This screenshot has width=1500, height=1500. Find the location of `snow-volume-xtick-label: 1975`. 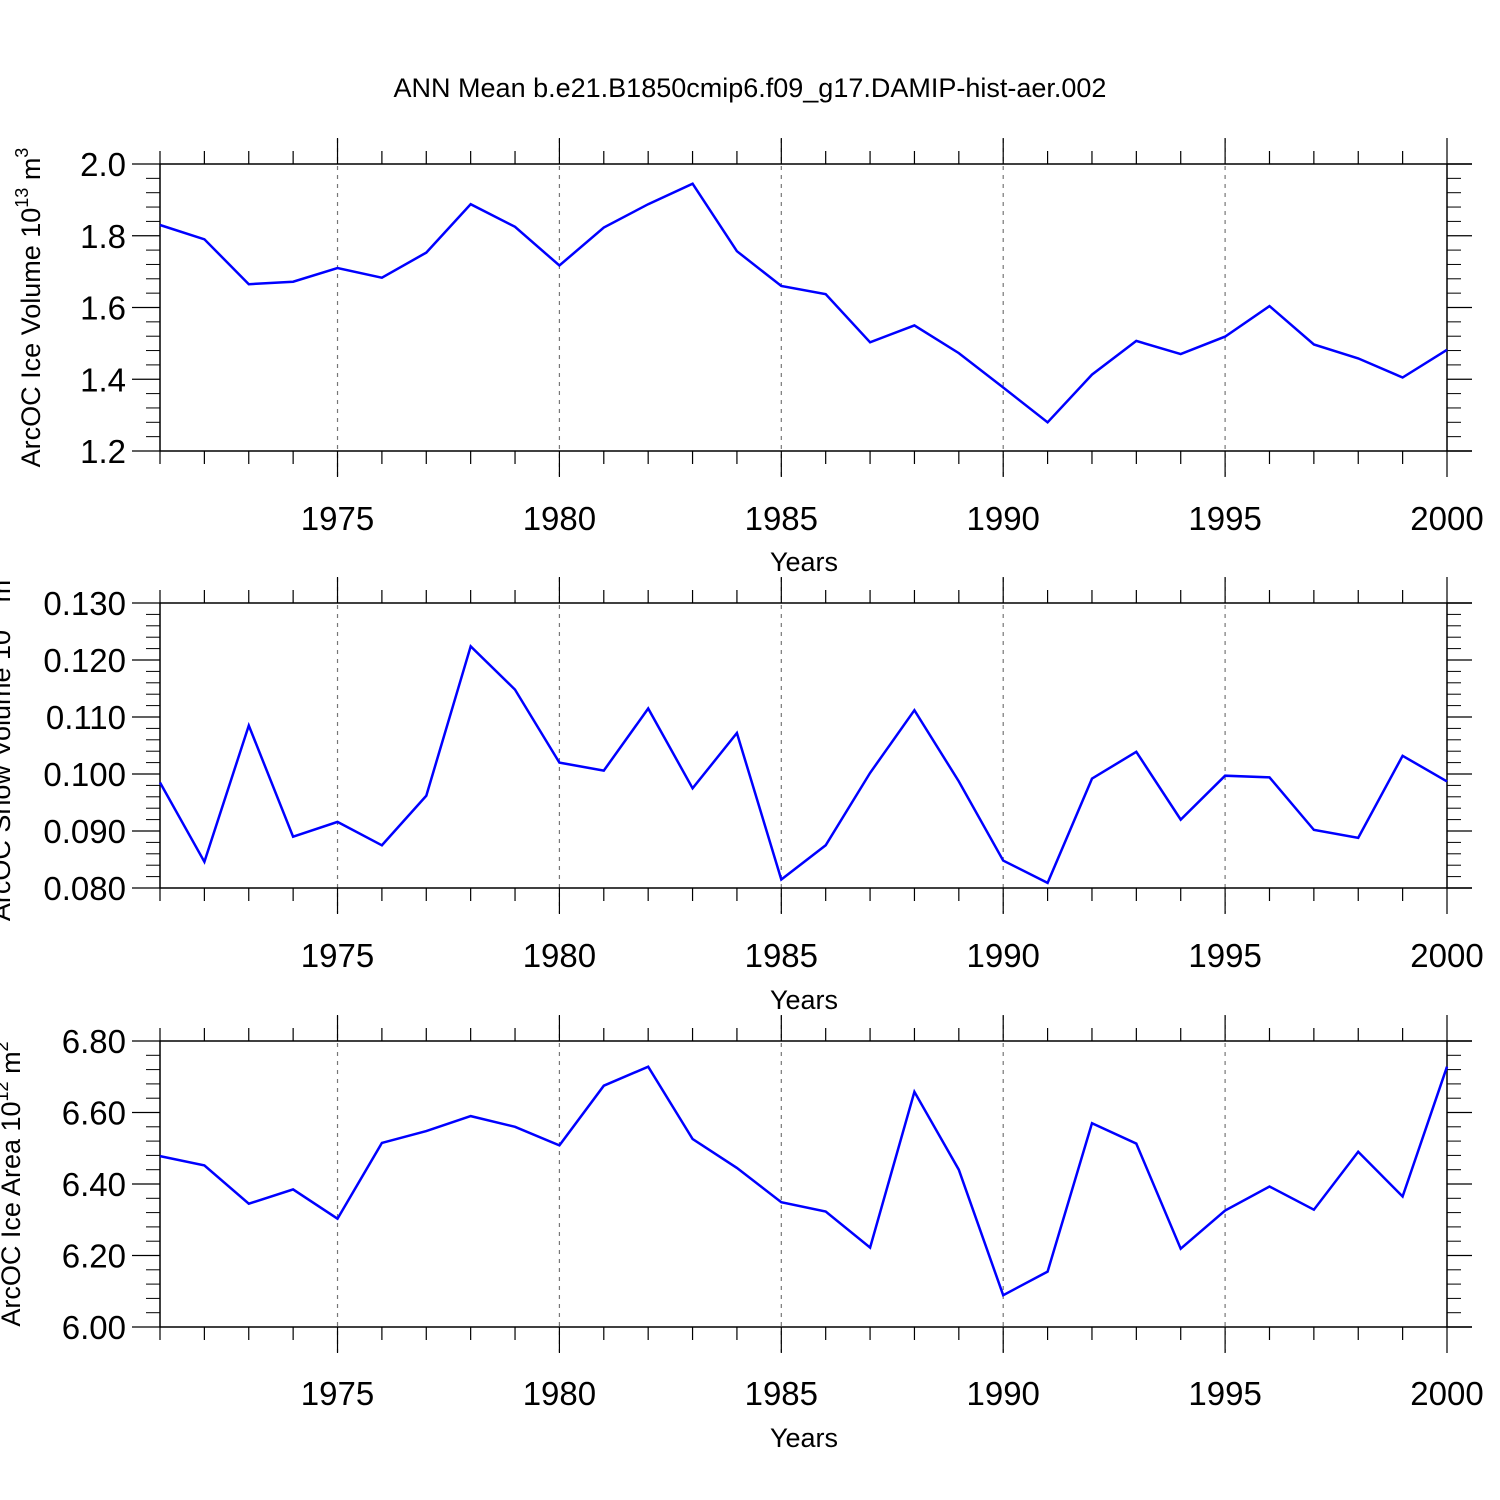

snow-volume-xtick-label: 1975 is located at coordinates (337, 955).